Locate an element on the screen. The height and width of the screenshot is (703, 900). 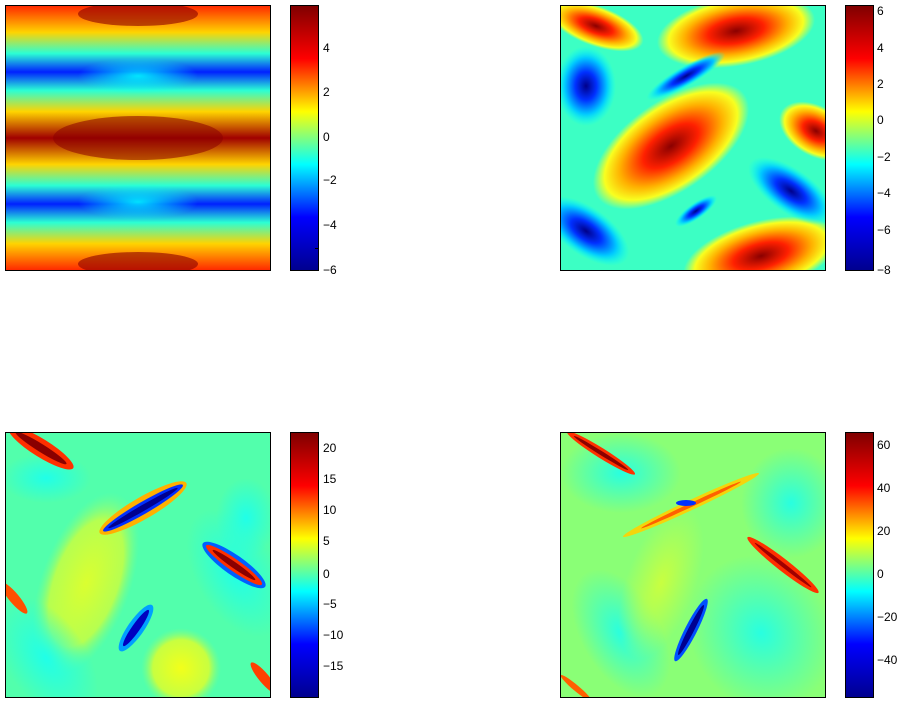
colorbar-4-label: 0 is located at coordinates (880, 574).